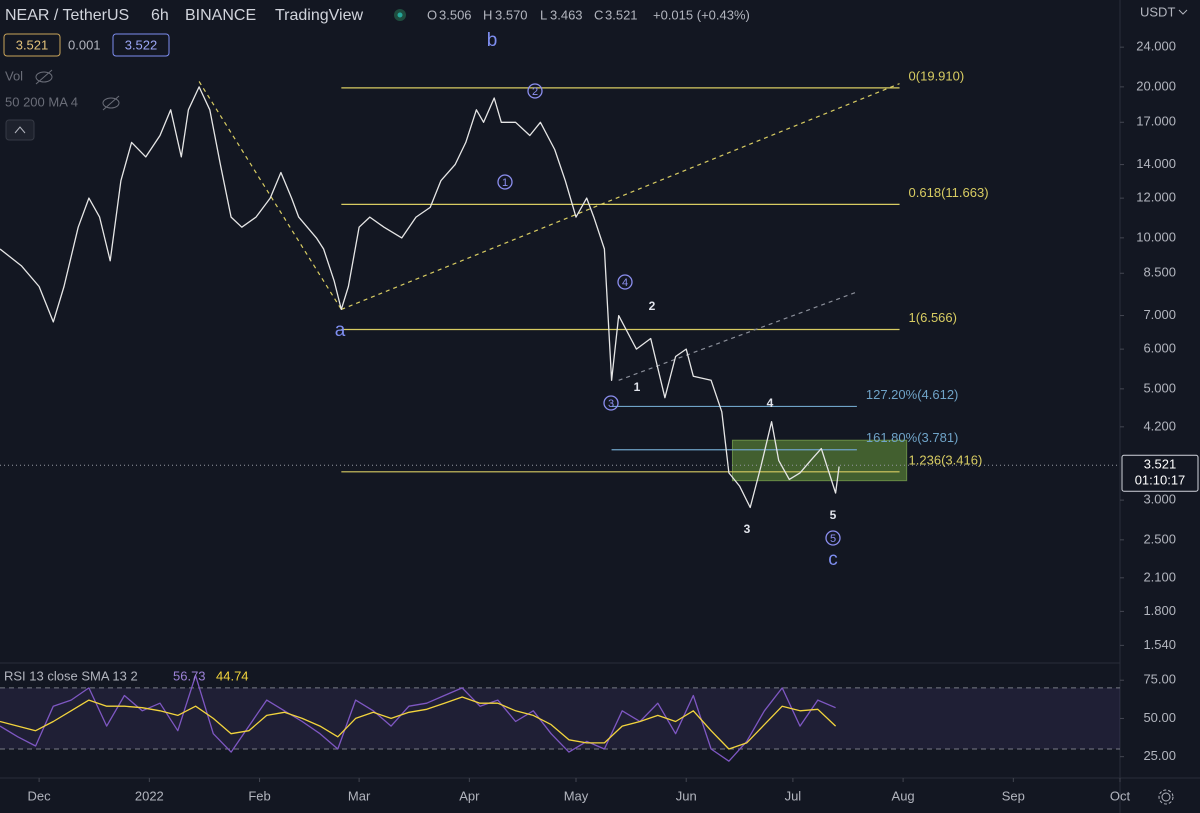 The height and width of the screenshot is (813, 1200). I want to click on x-tick-label: Feb, so click(259, 795).